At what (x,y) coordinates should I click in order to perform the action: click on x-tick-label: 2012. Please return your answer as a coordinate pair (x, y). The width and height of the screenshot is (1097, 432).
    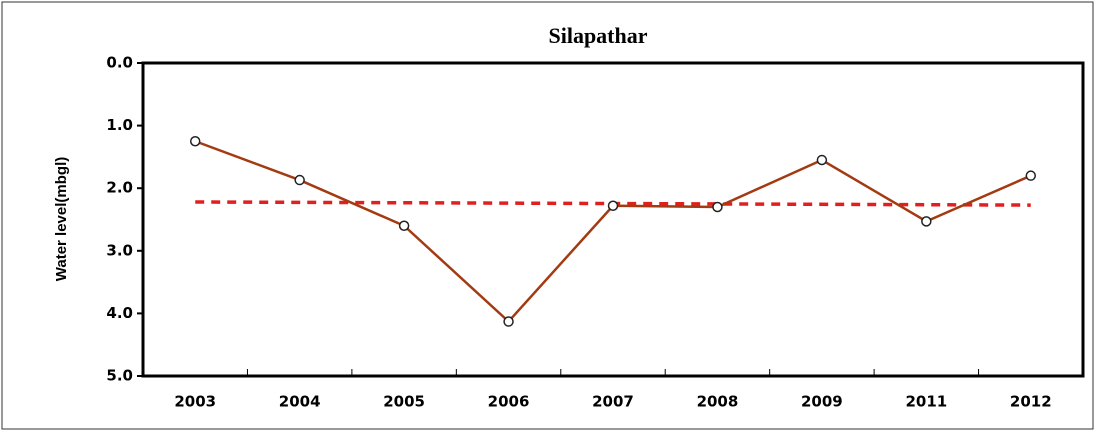
    Looking at the image, I should click on (1031, 402).